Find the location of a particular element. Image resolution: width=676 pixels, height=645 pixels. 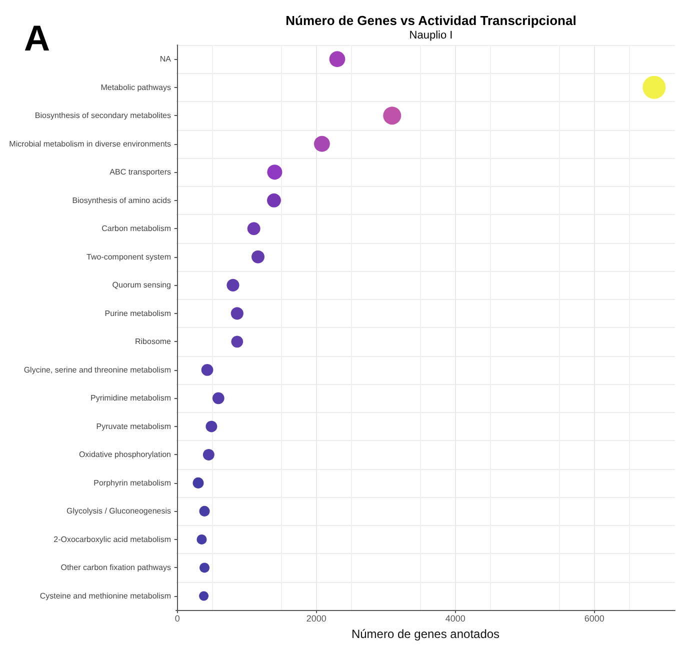

y-tick-label: Porphyrin metabolism is located at coordinates (133, 483).